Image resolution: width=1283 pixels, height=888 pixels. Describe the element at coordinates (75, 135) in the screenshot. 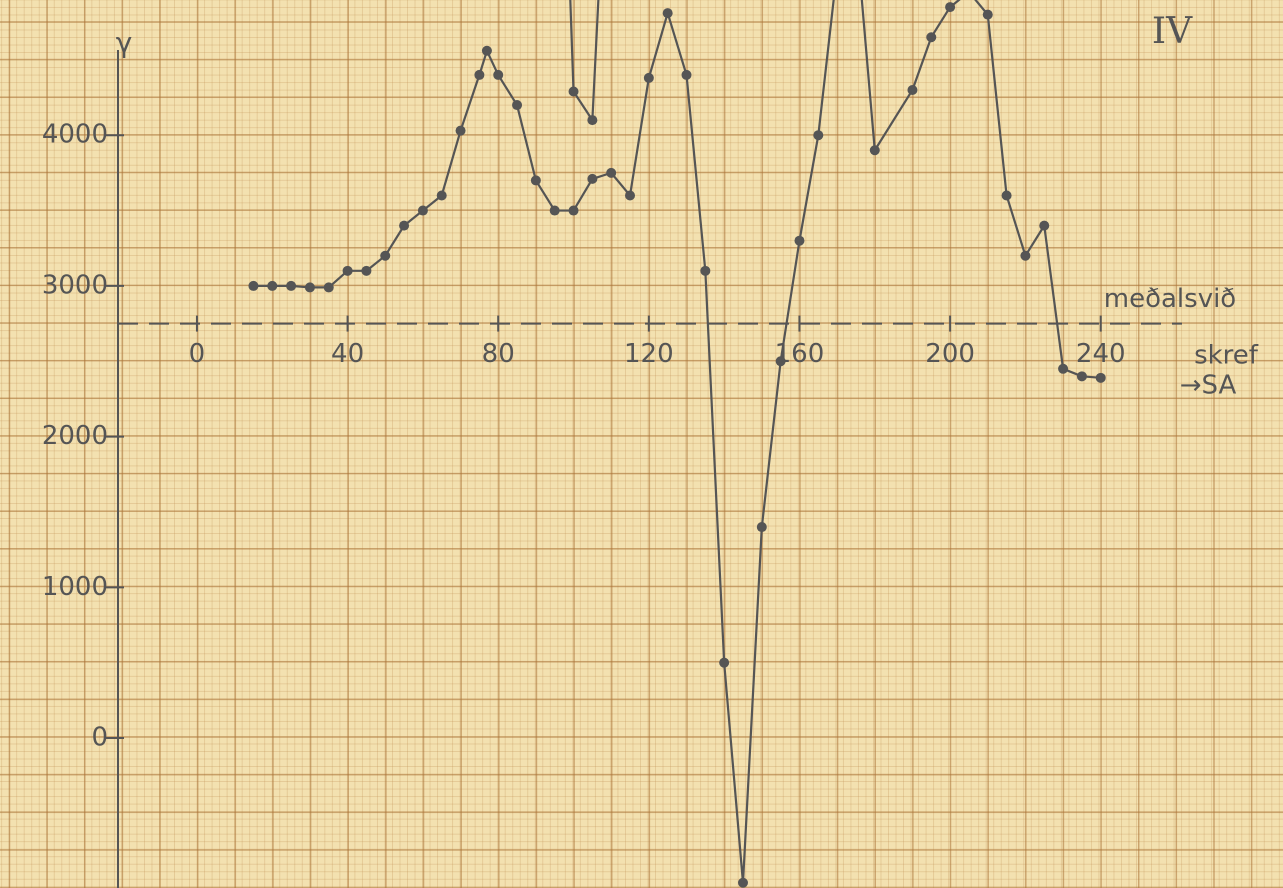

I see `y-tick-label: 4000` at that location.